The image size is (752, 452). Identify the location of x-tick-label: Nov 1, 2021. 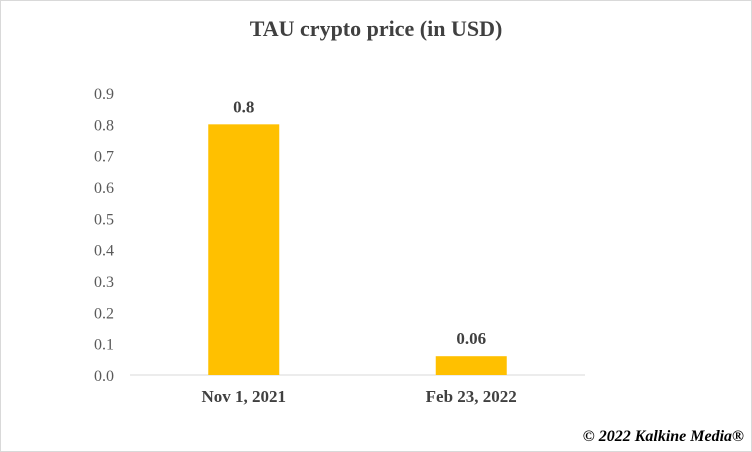
(243, 396).